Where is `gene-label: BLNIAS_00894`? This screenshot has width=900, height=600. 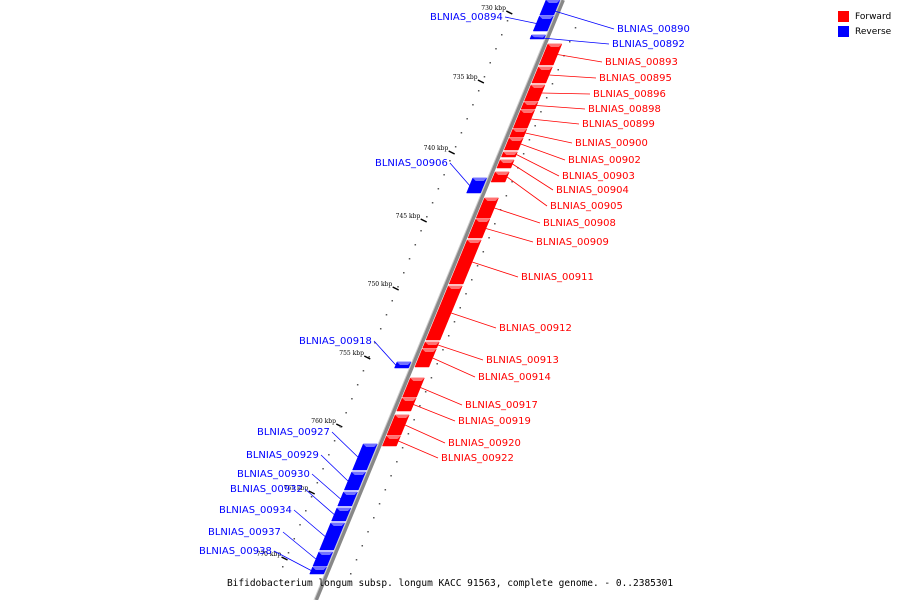 gene-label: BLNIAS_00894 is located at coordinates (466, 17).